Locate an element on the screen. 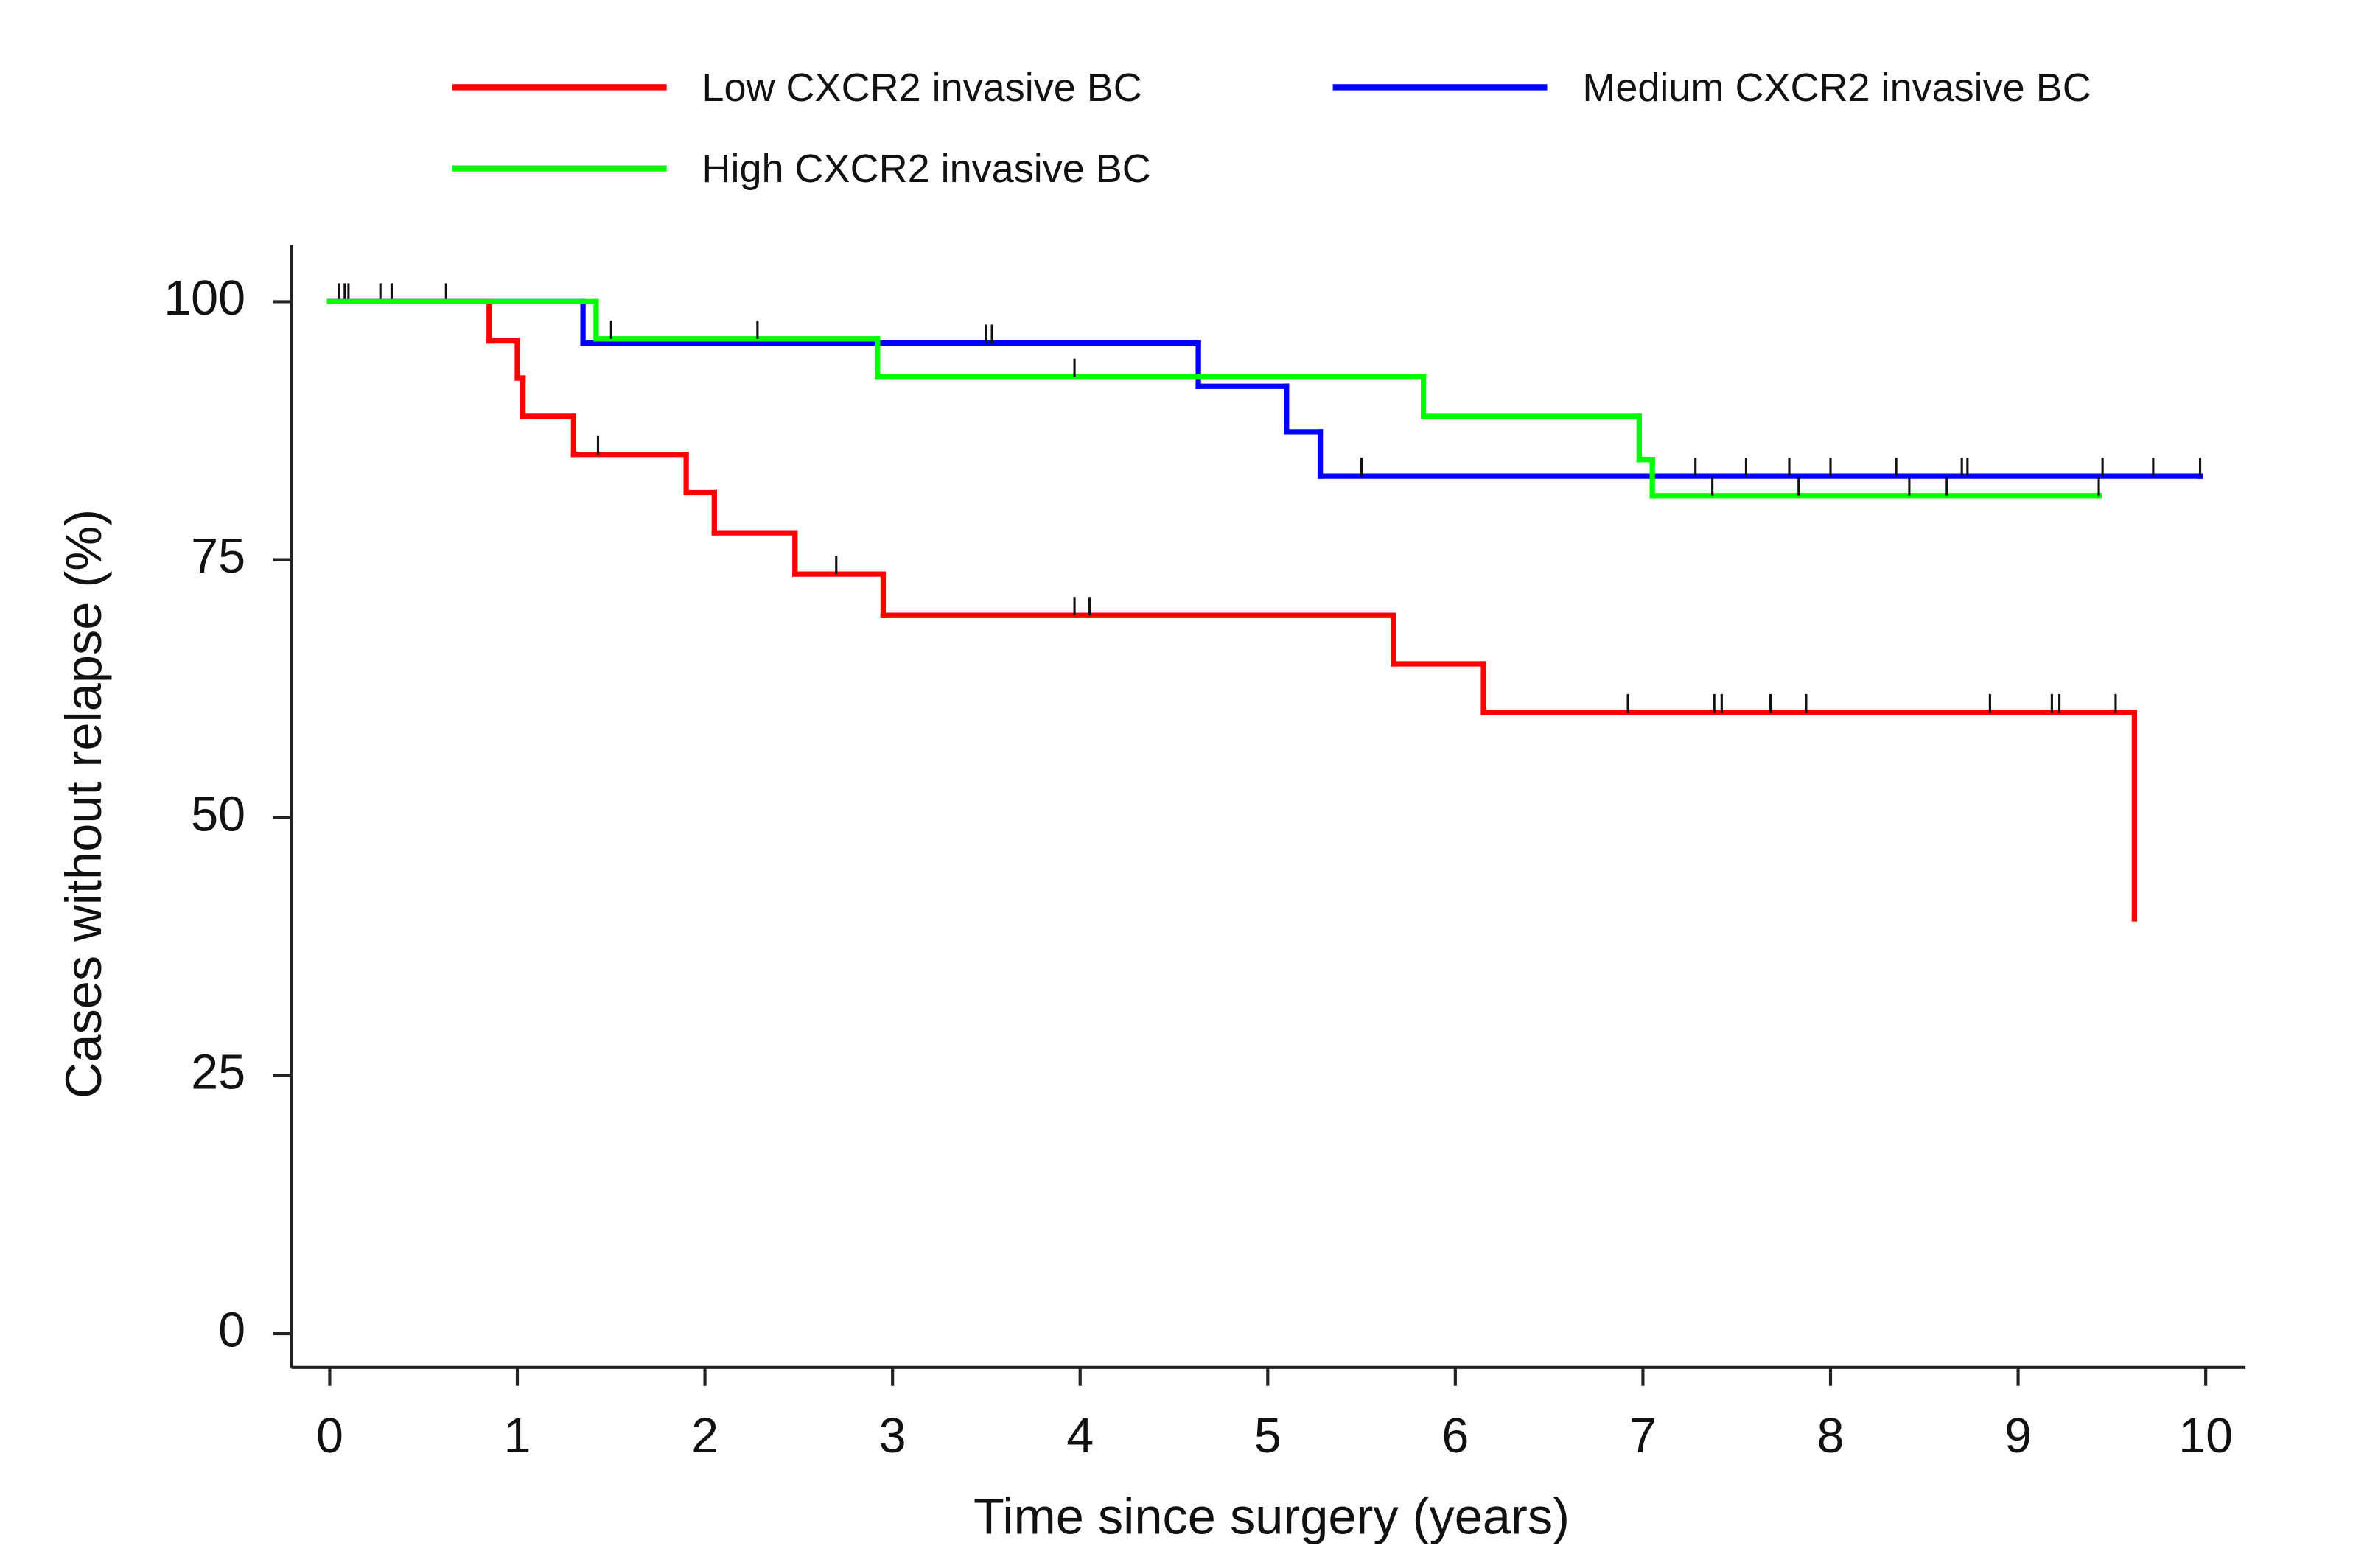 The height and width of the screenshot is (1568, 2367). y-tick-label: 50 is located at coordinates (218, 814).